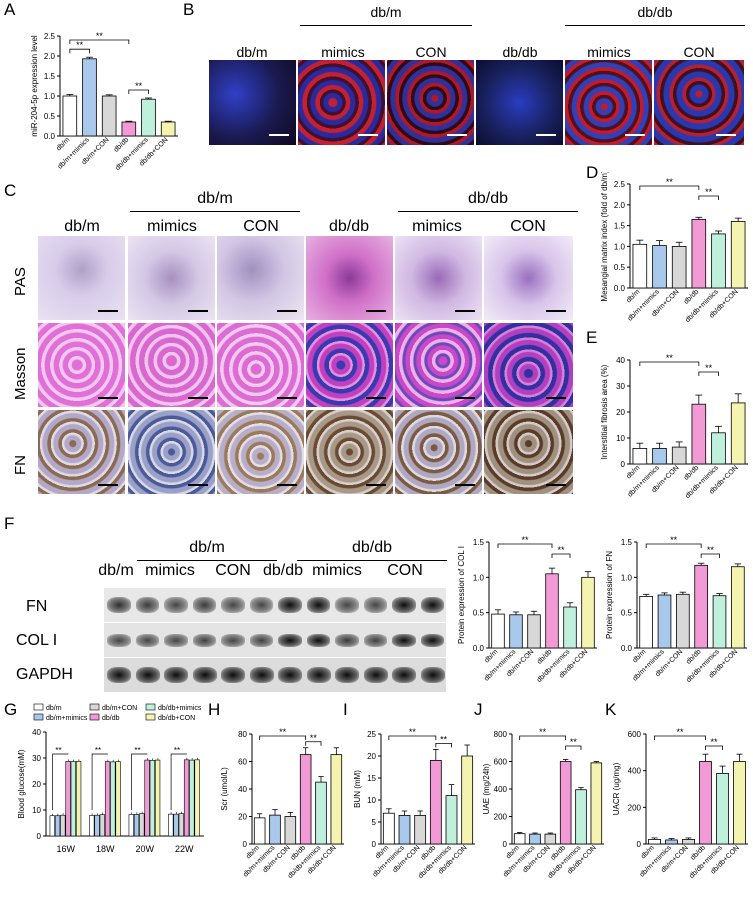  I want to click on category-label: db/m, so click(640, 656).